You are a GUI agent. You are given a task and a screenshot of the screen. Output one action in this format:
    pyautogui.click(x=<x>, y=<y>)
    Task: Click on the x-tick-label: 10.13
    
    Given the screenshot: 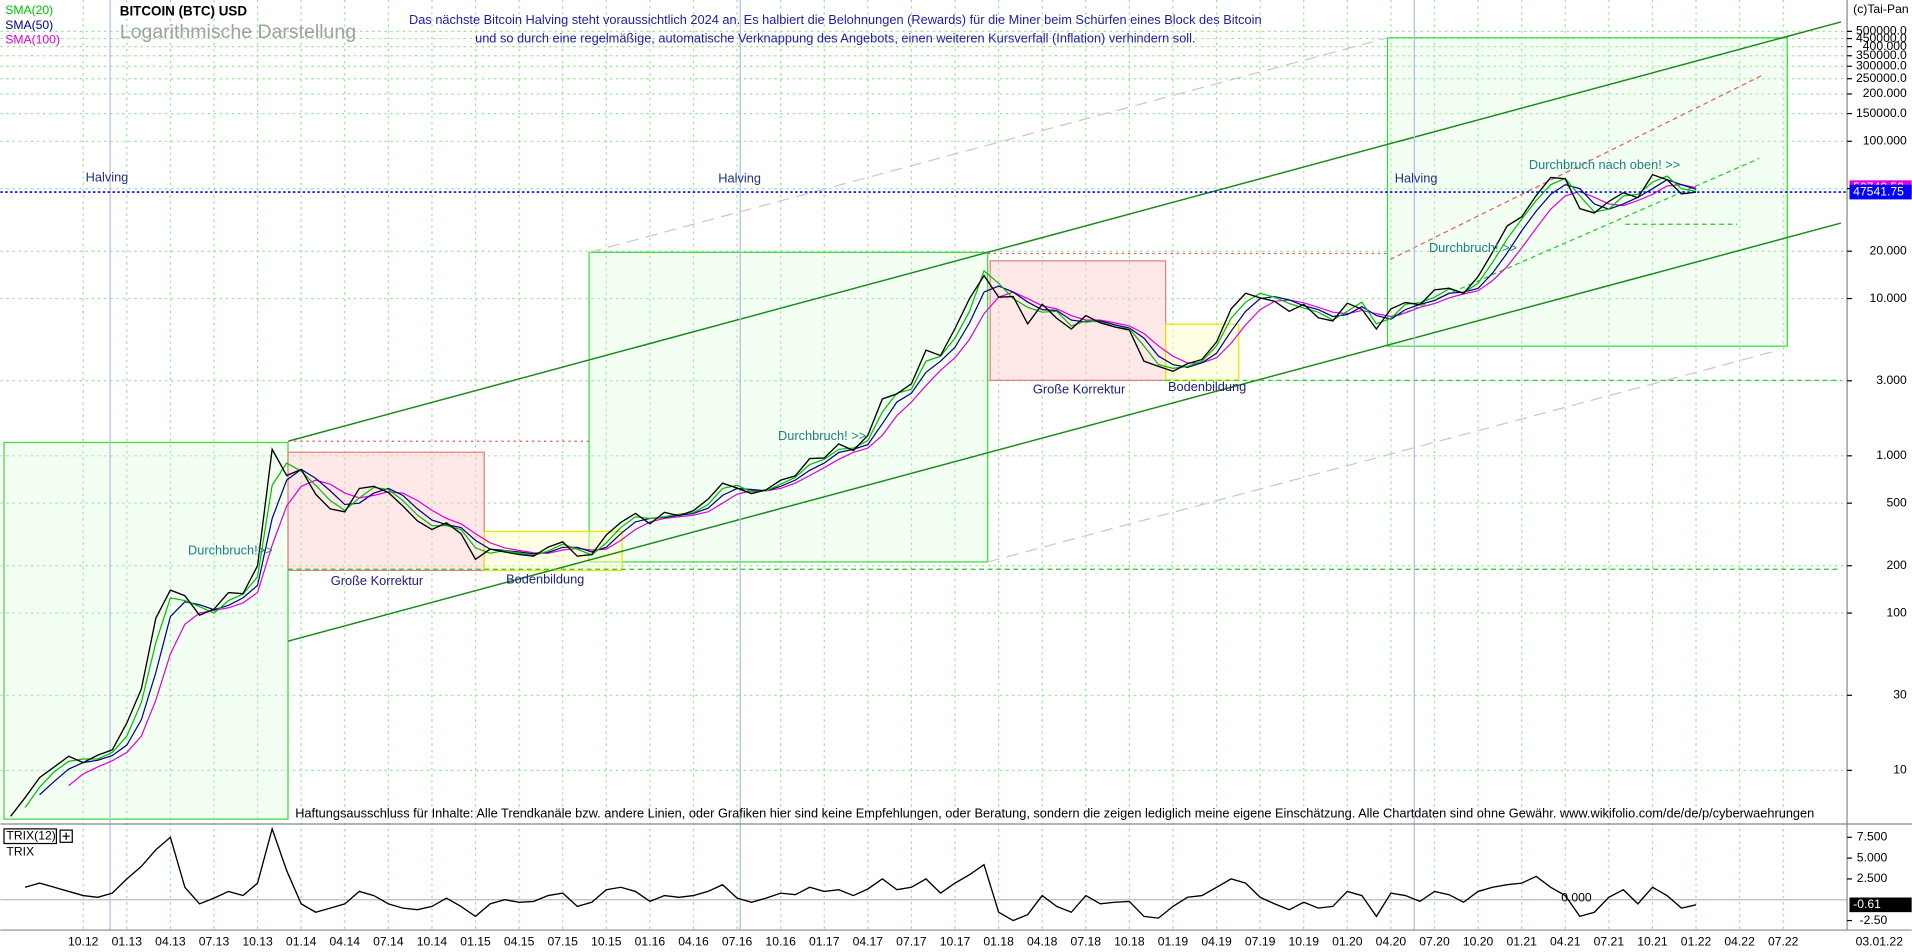 What is the action you would take?
    pyautogui.click(x=257, y=941)
    